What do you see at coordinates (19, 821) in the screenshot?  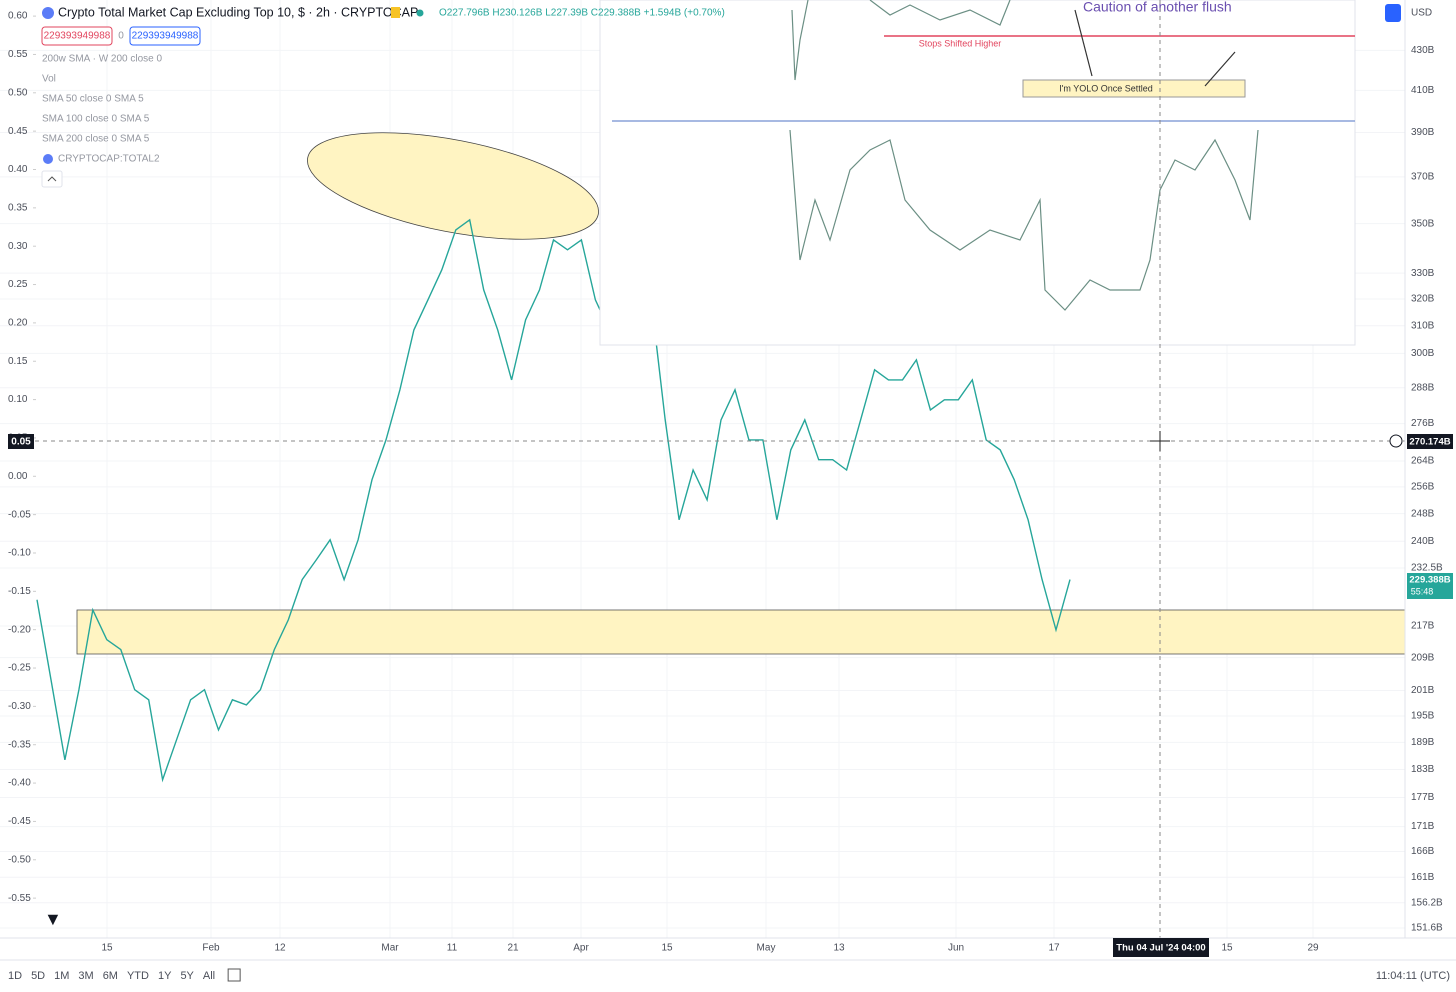 I see `y2-tick-label: -0.45` at bounding box center [19, 821].